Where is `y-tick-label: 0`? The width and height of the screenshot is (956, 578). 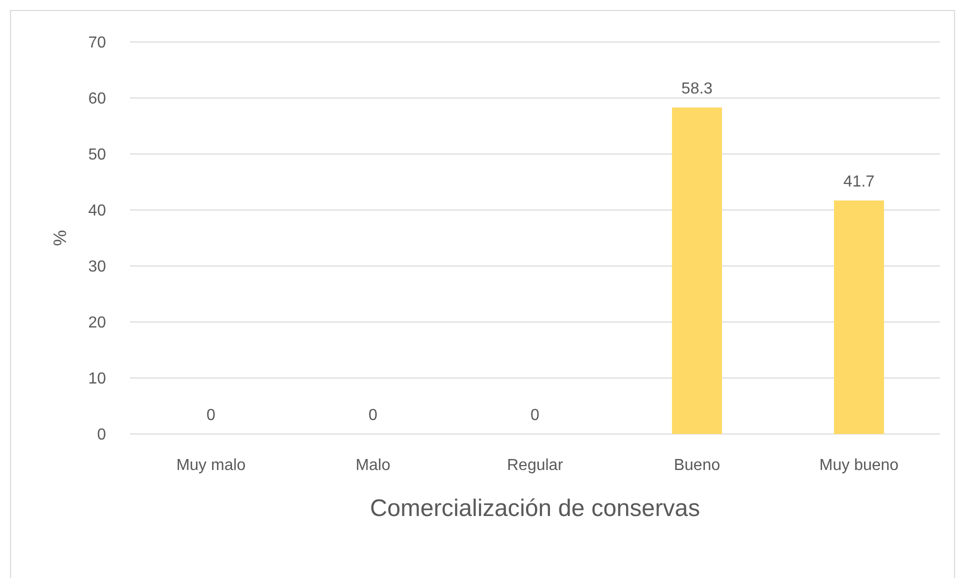 y-tick-label: 0 is located at coordinates (101, 435).